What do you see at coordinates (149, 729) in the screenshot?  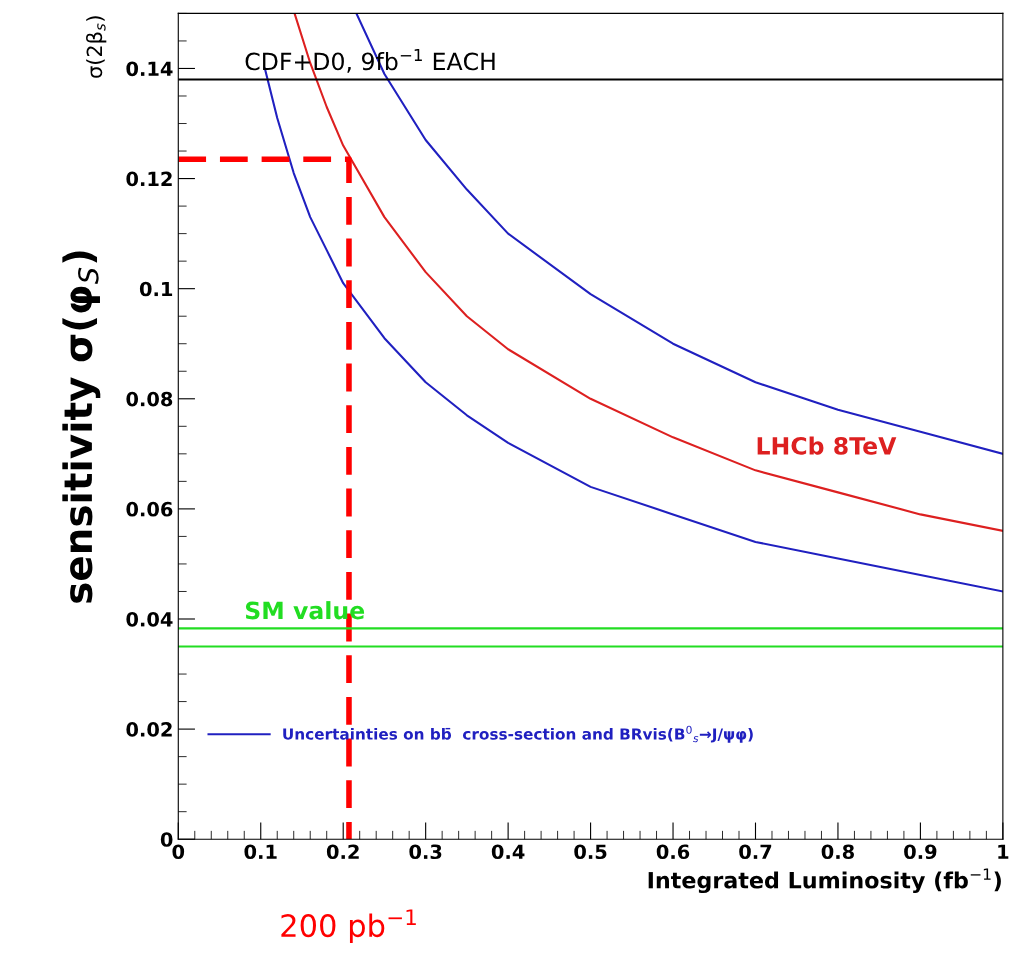 I see `y-tick-label: 0.02` at bounding box center [149, 729].